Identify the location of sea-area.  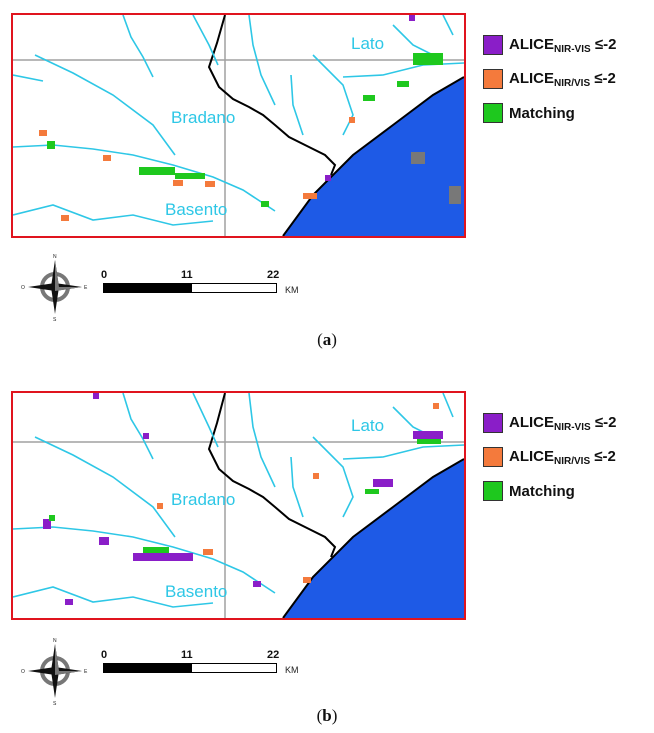
(373, 538).